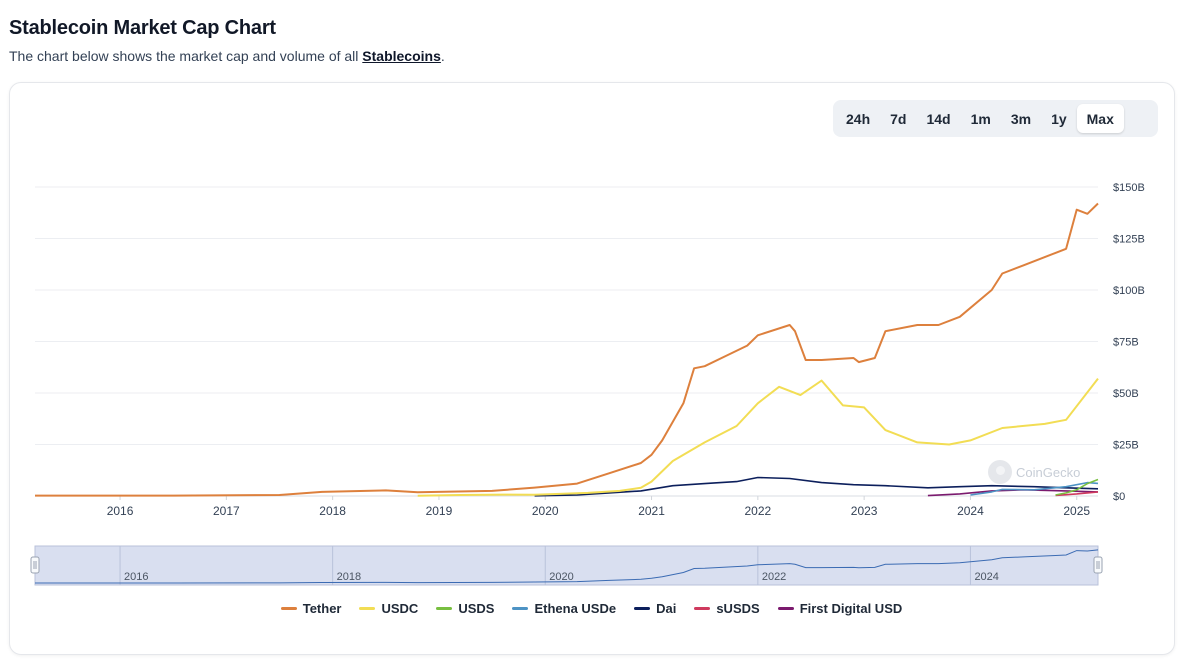 The height and width of the screenshot is (661, 1183). I want to click on legend-item-usds: USDS, so click(465, 608).